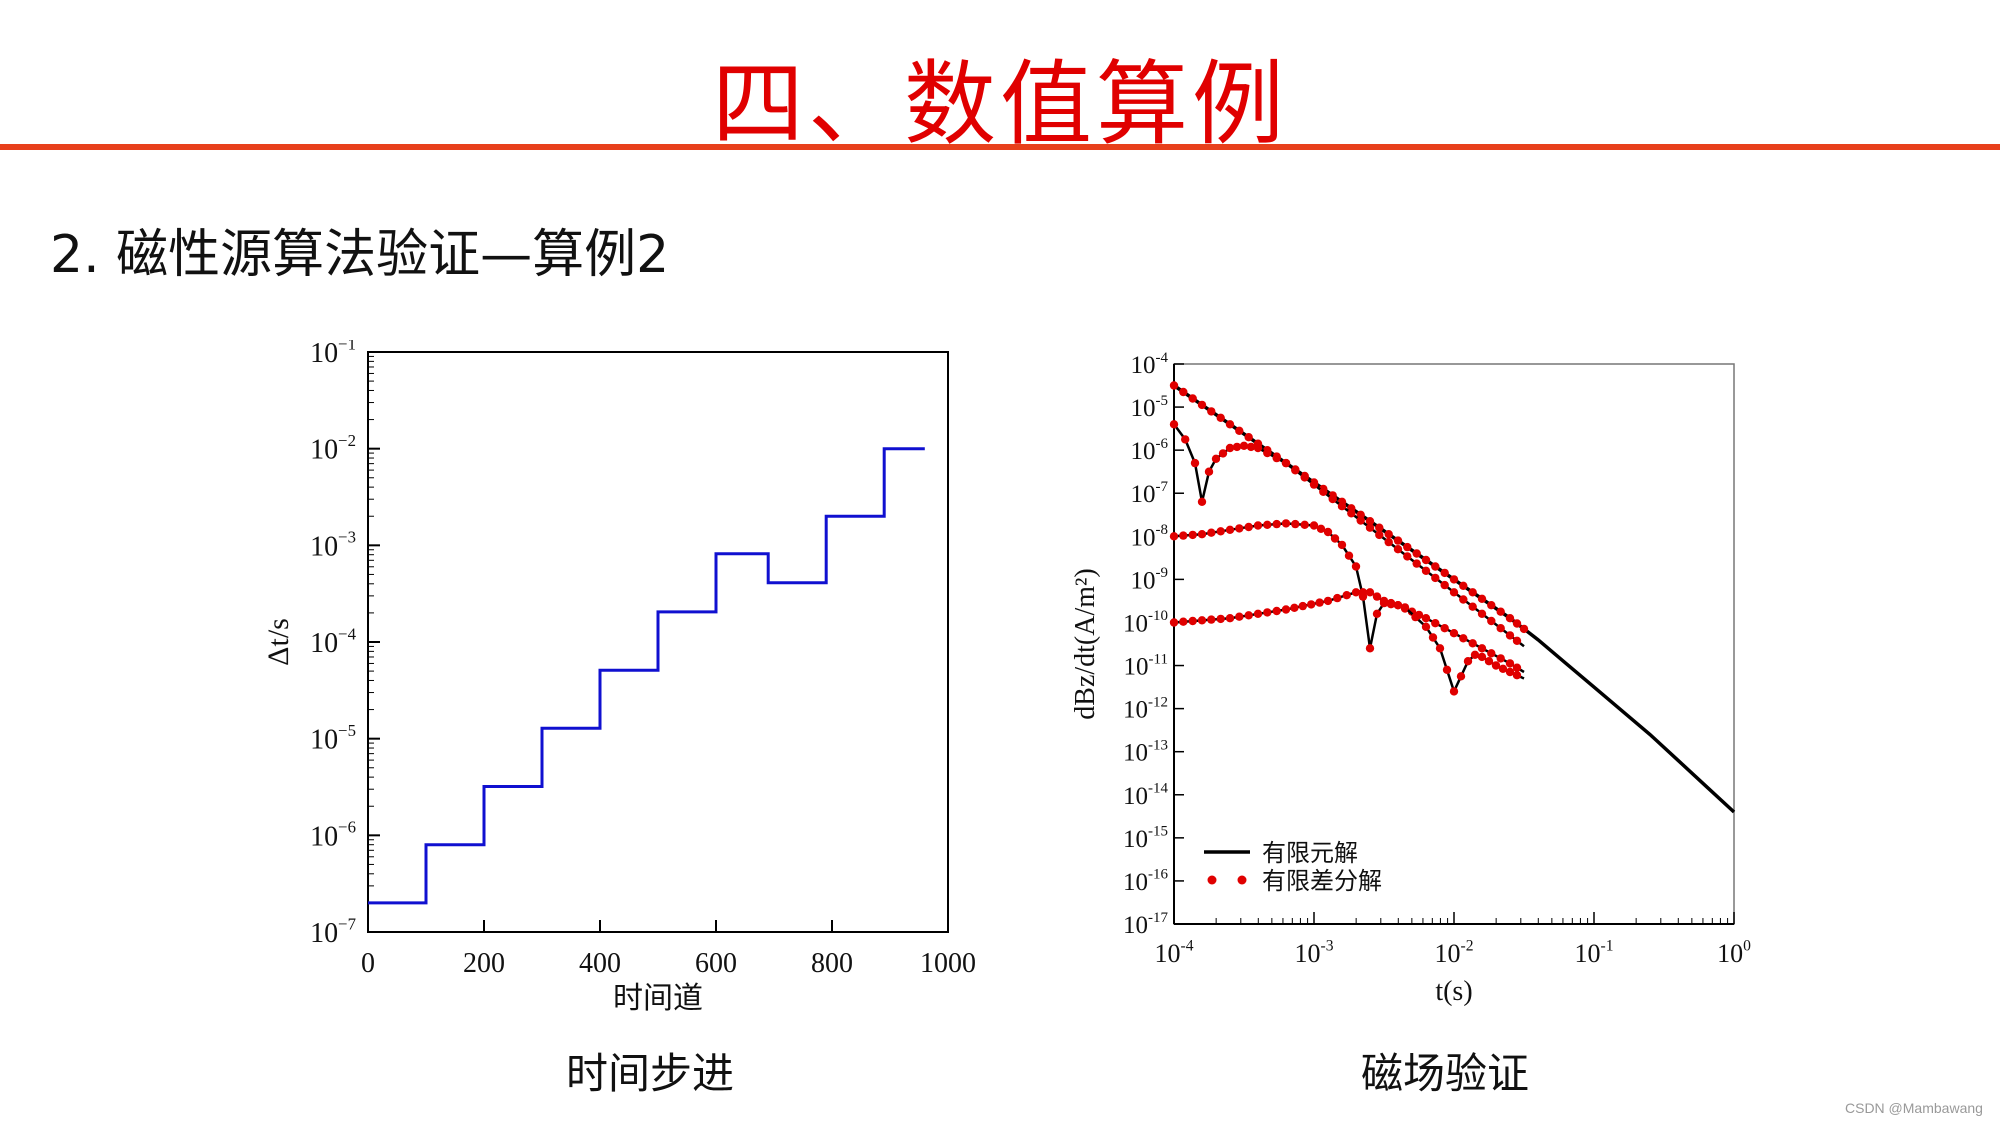 The image size is (2000, 1125). What do you see at coordinates (1150, 536) in the screenshot?
I see `right-y-tick-label: 10⁻⁸` at bounding box center [1150, 536].